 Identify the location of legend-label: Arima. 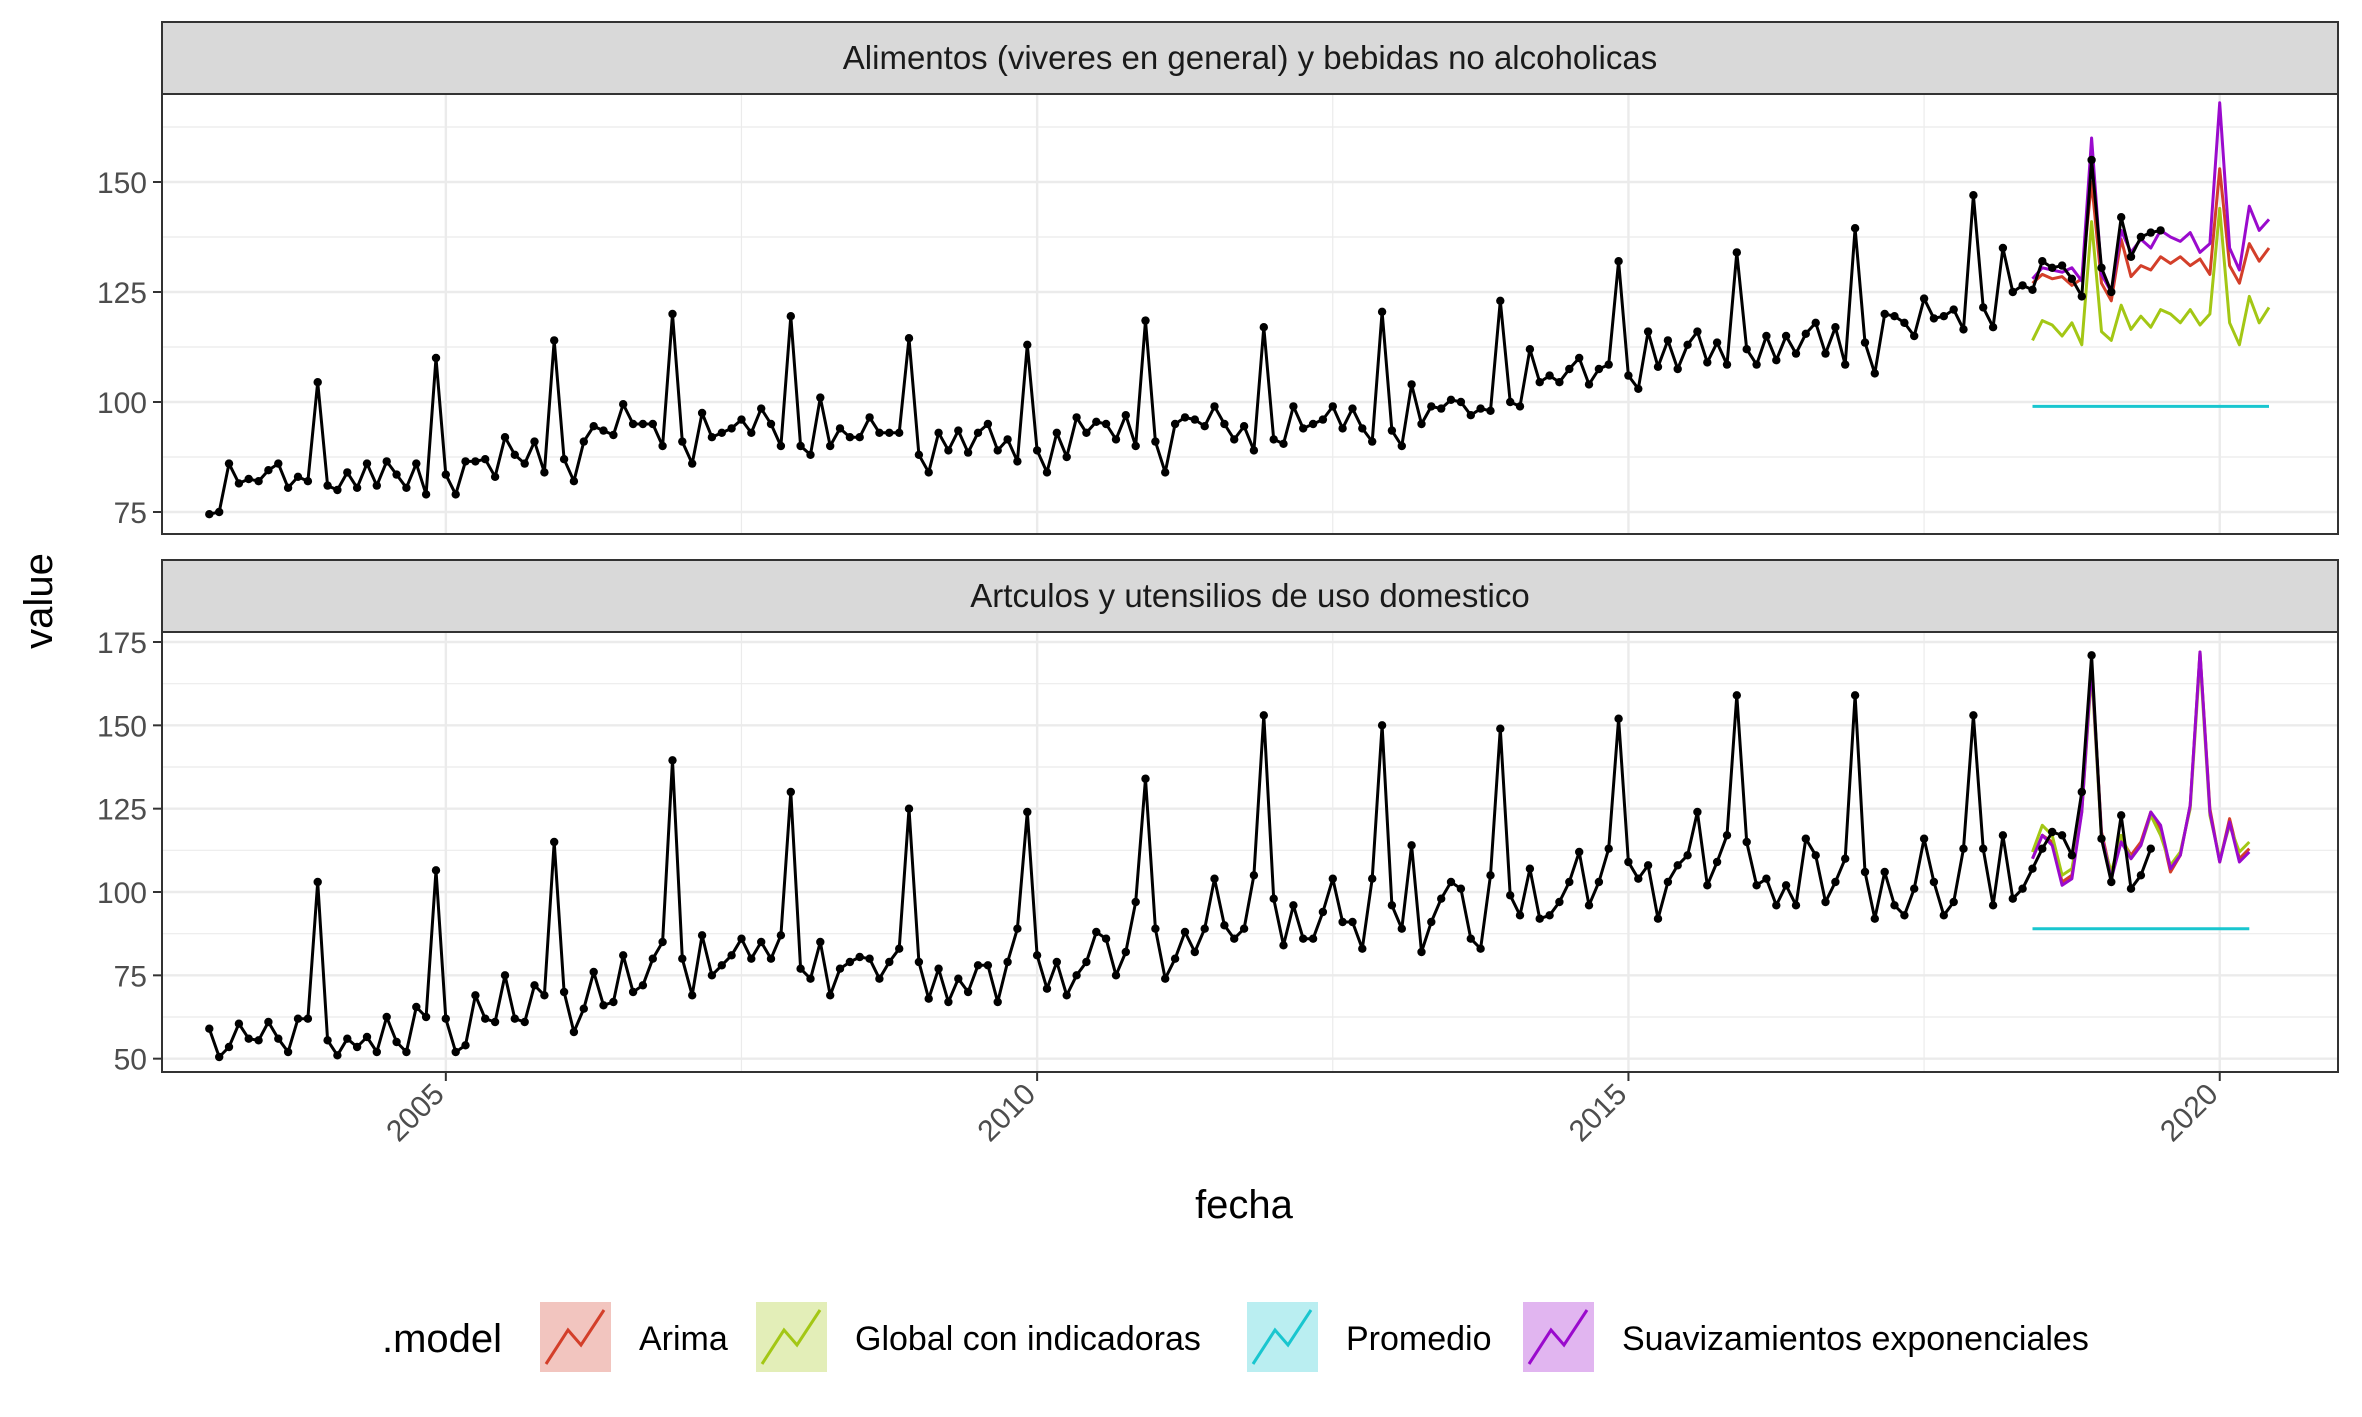
(683, 1339).